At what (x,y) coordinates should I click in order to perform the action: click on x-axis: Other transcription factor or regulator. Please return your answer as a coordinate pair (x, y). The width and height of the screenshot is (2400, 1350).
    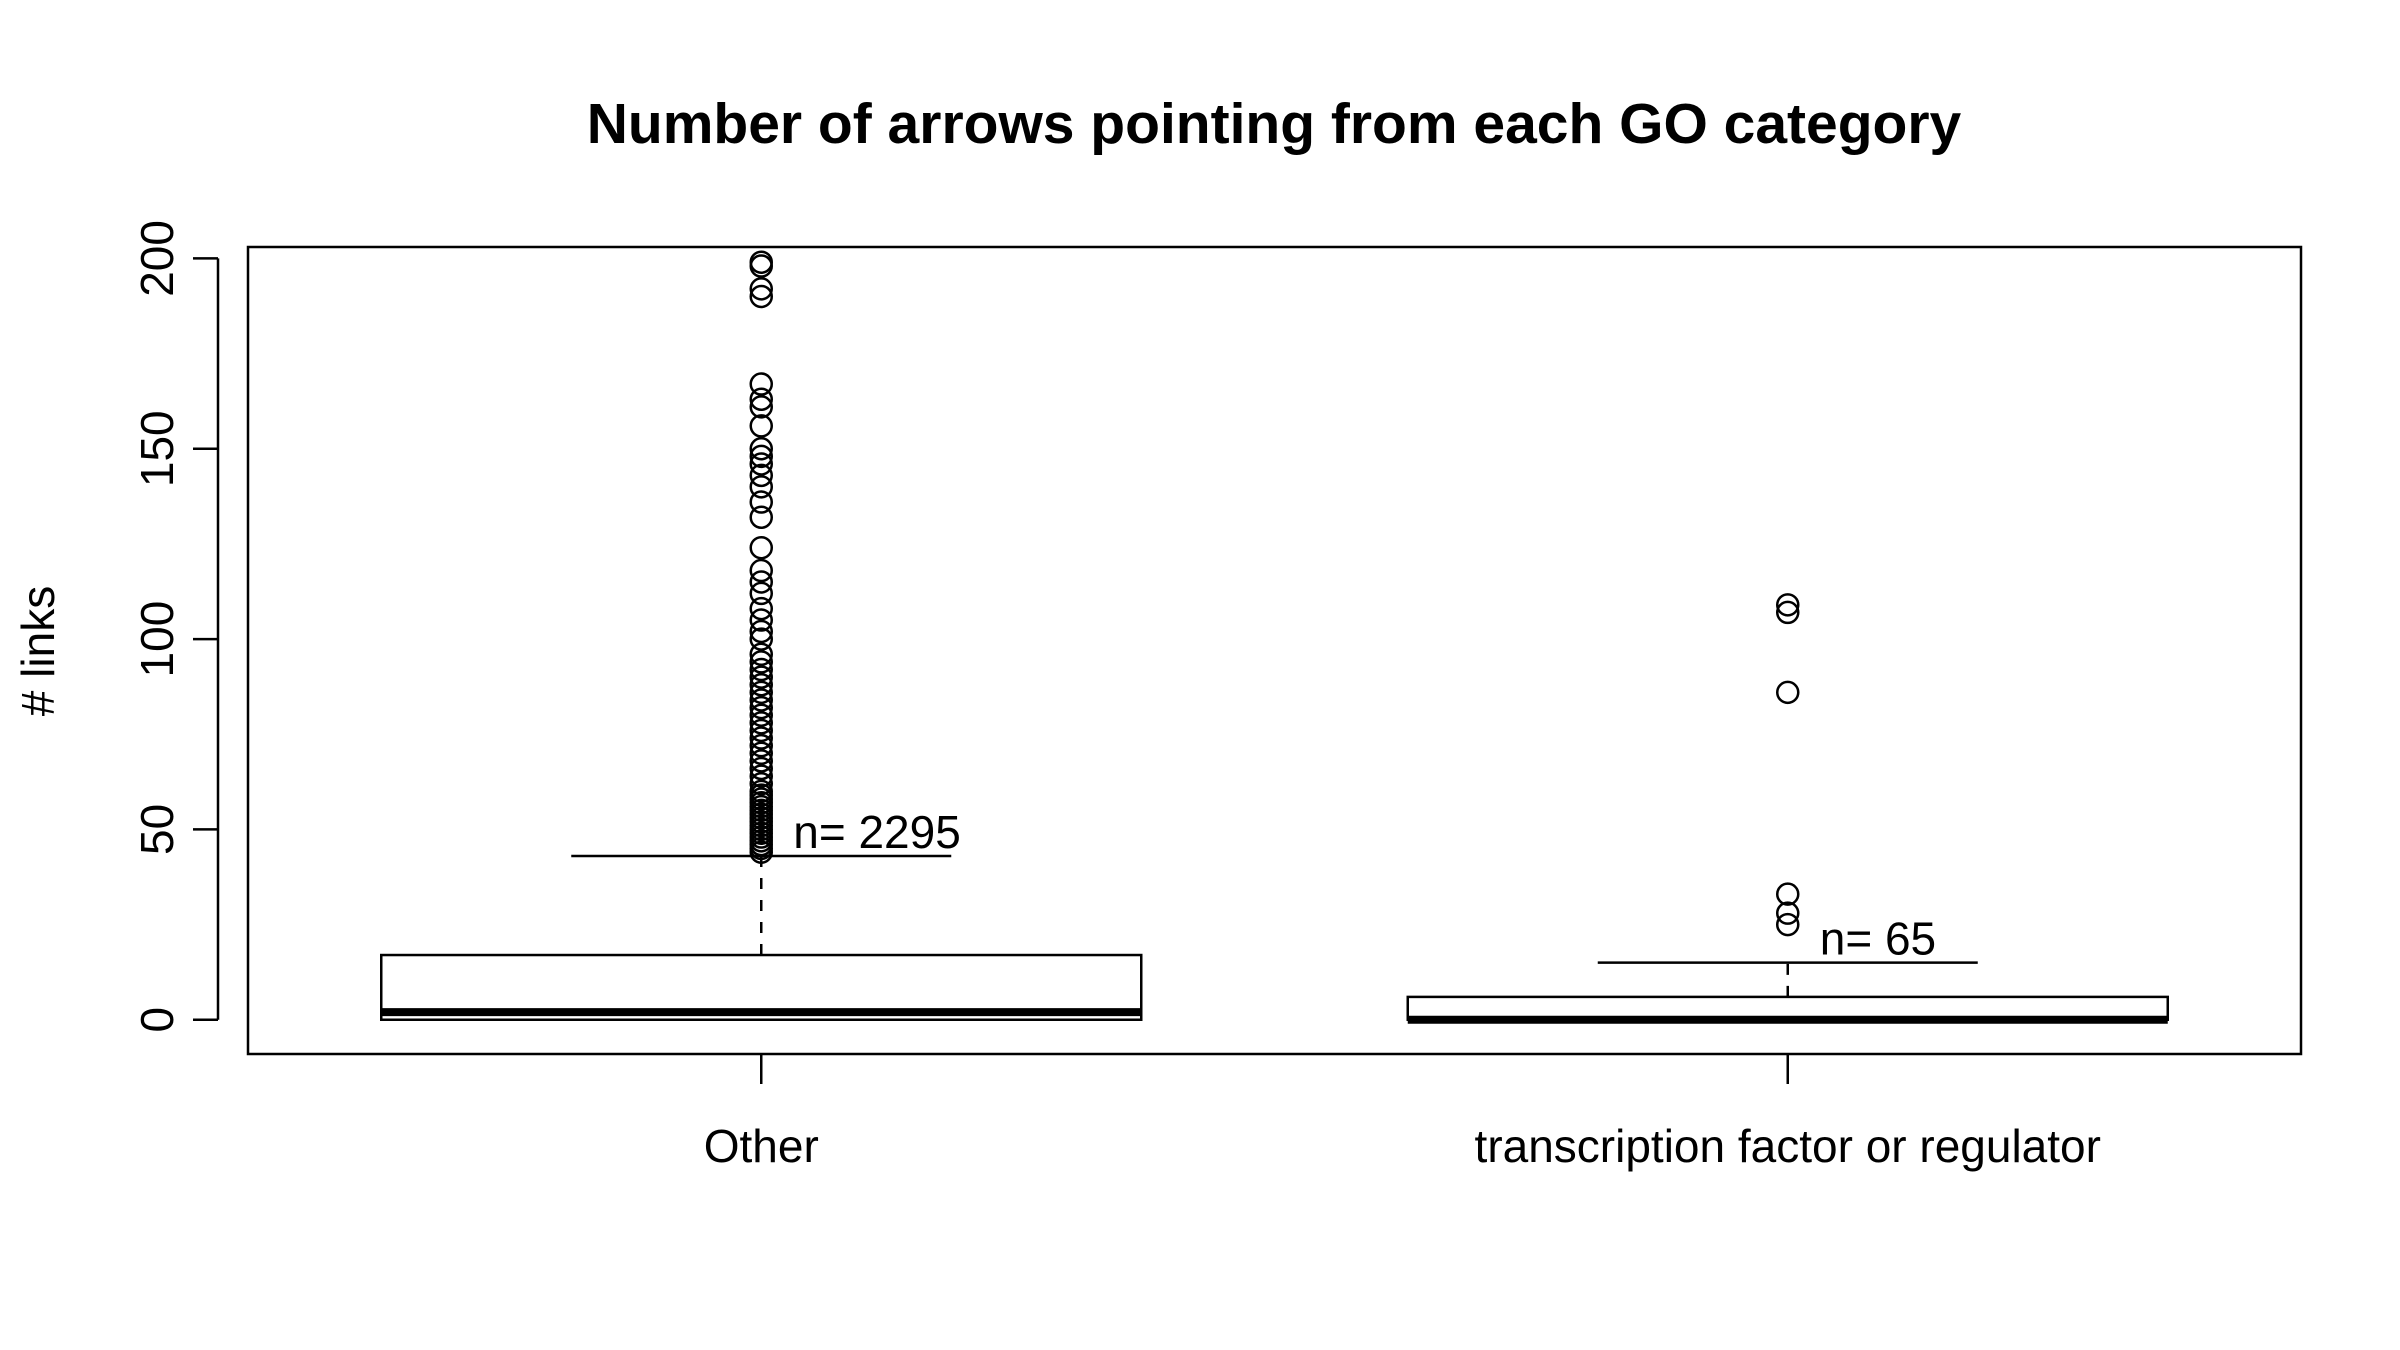
    Looking at the image, I should click on (1402, 1113).